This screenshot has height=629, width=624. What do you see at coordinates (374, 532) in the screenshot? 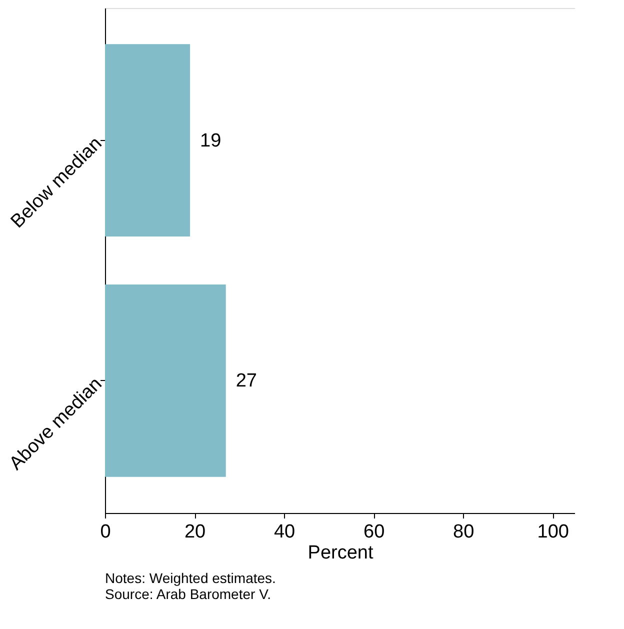
I see `x-tick-label: 60` at bounding box center [374, 532].